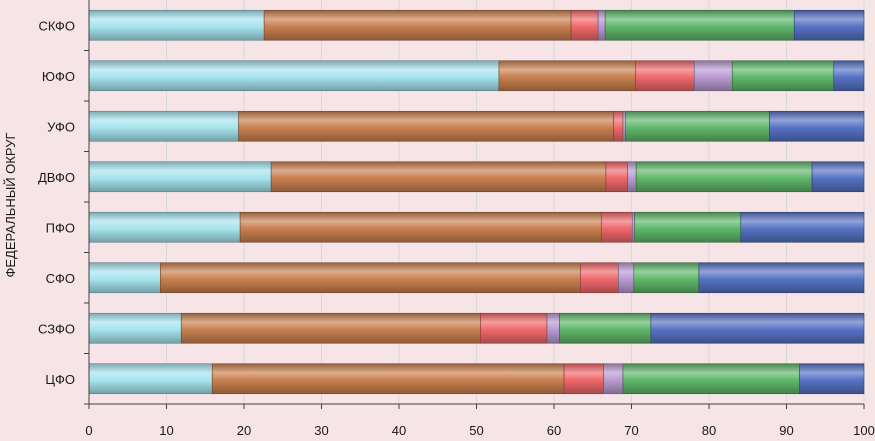 The height and width of the screenshot is (441, 875). What do you see at coordinates (631, 430) in the screenshot?
I see `x-tick-label-70: 70` at bounding box center [631, 430].